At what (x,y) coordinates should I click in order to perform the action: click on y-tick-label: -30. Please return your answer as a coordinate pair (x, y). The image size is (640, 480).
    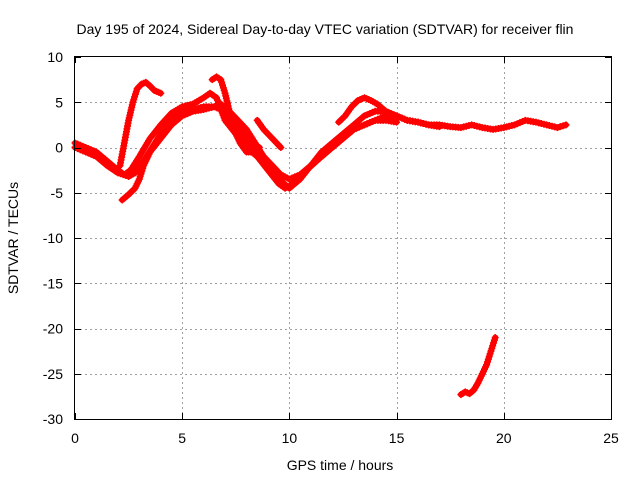
    Looking at the image, I should click on (53, 419).